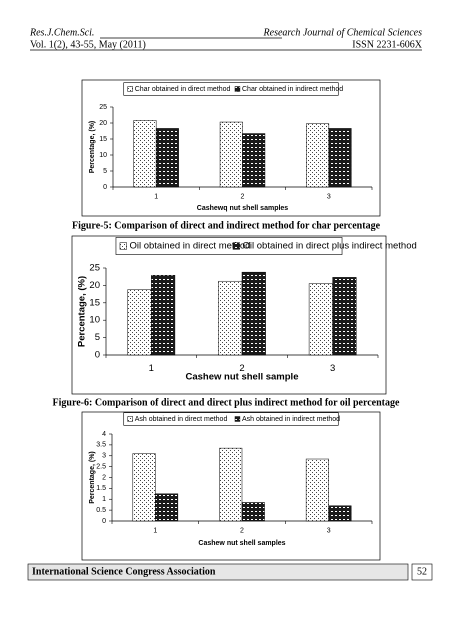 This screenshot has height=640, width=452. What do you see at coordinates (101, 488) in the screenshot?
I see `y-tick-label: 1.5` at bounding box center [101, 488].